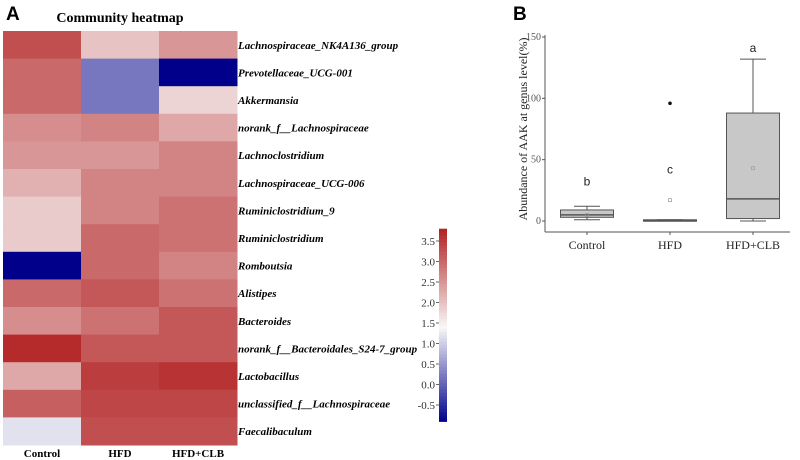 The image size is (800, 460). I want to click on colorbar-tick-label: 0.5, so click(428, 365).